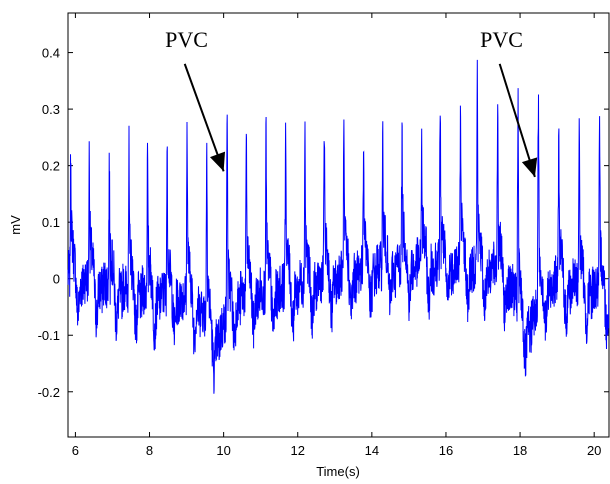 The height and width of the screenshot is (484, 610). Describe the element at coordinates (51, 222) in the screenshot. I see `y-tick-label: 0.1` at that location.